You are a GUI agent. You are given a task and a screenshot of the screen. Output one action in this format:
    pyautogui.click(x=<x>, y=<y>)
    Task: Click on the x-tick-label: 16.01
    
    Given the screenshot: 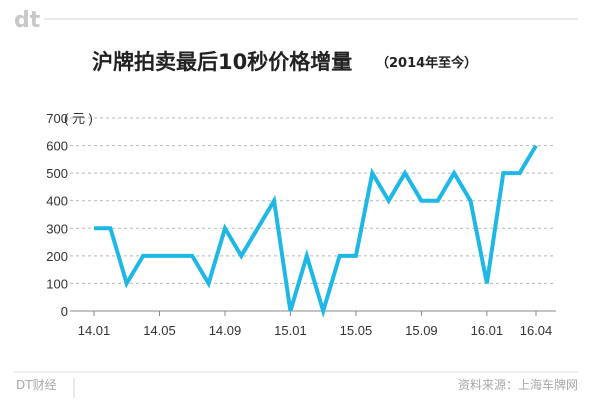 What is the action you would take?
    pyautogui.click(x=487, y=330)
    